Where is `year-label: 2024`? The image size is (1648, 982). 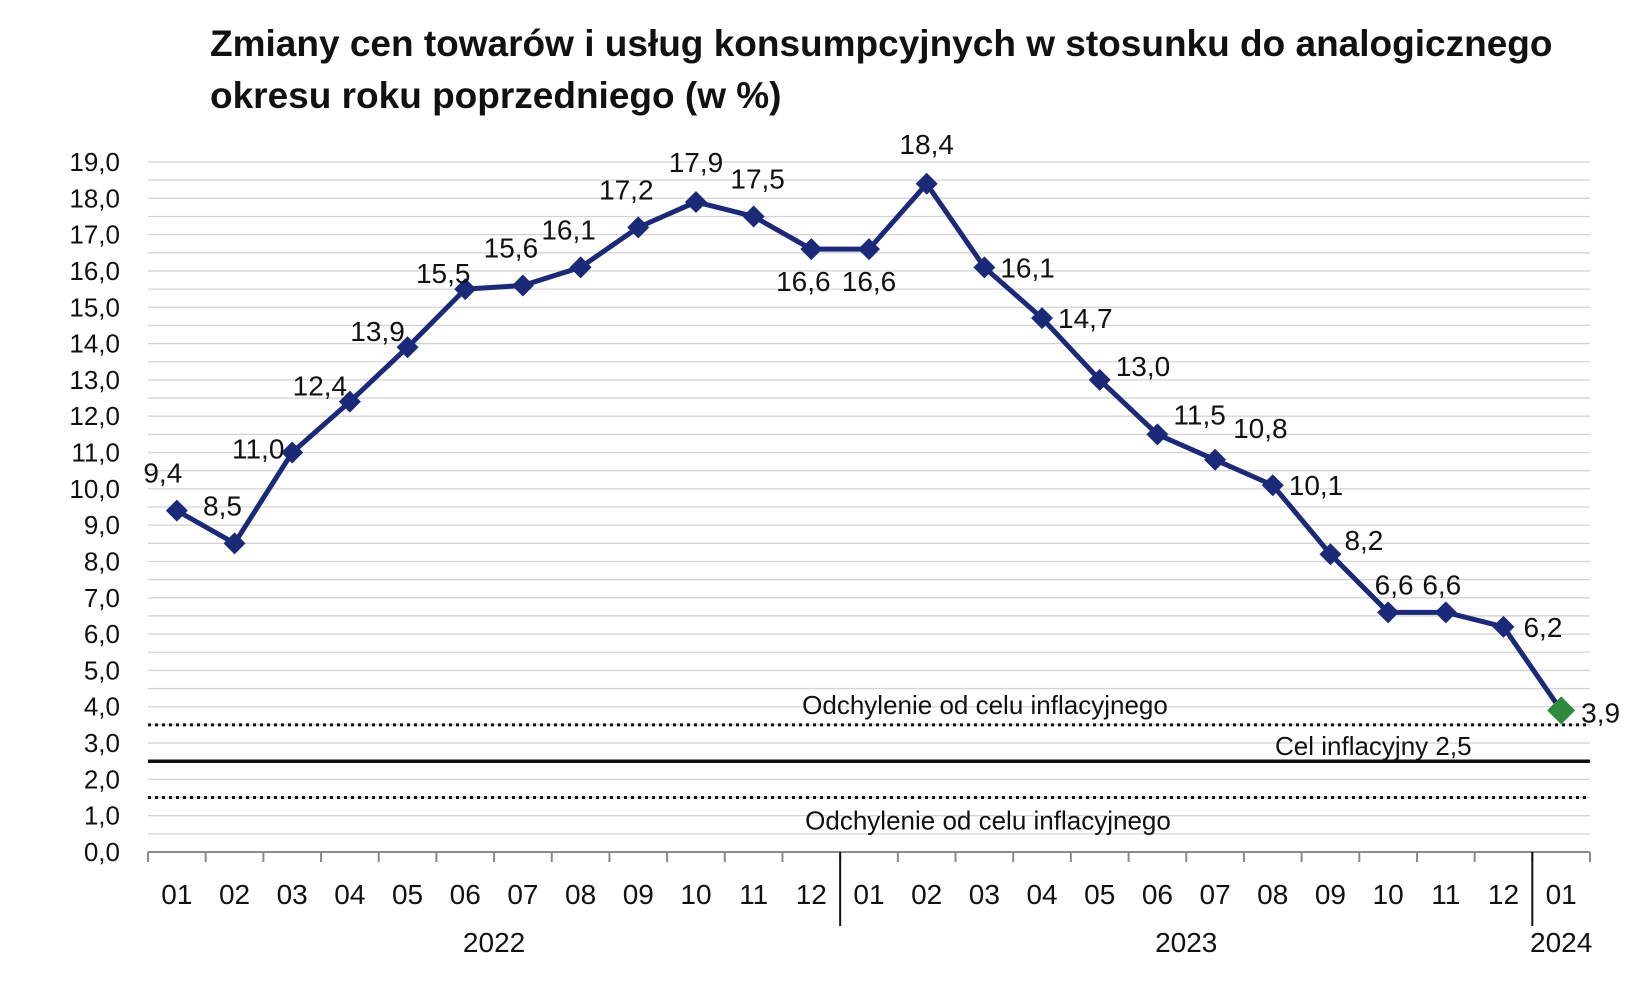
year-label: 2024 is located at coordinates (1561, 942).